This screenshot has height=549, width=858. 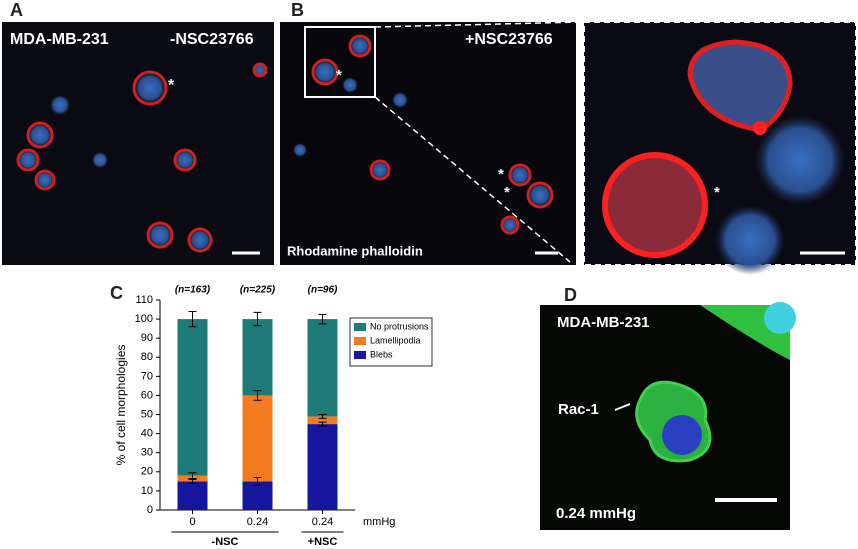 What do you see at coordinates (147, 395) in the screenshot?
I see `y-tick-label: 60` at bounding box center [147, 395].